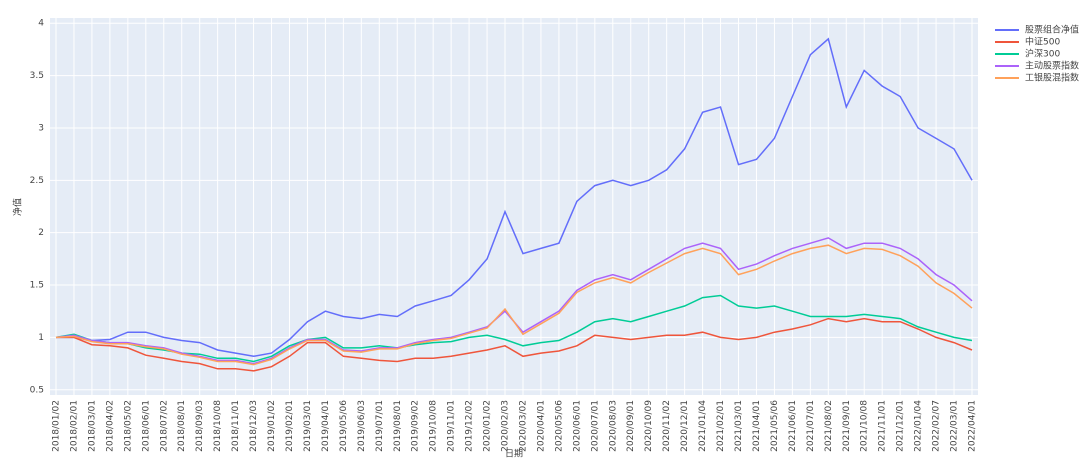  Describe the element at coordinates (613, 426) in the screenshot. I see `x-tick-label: 2020/08/03` at that location.